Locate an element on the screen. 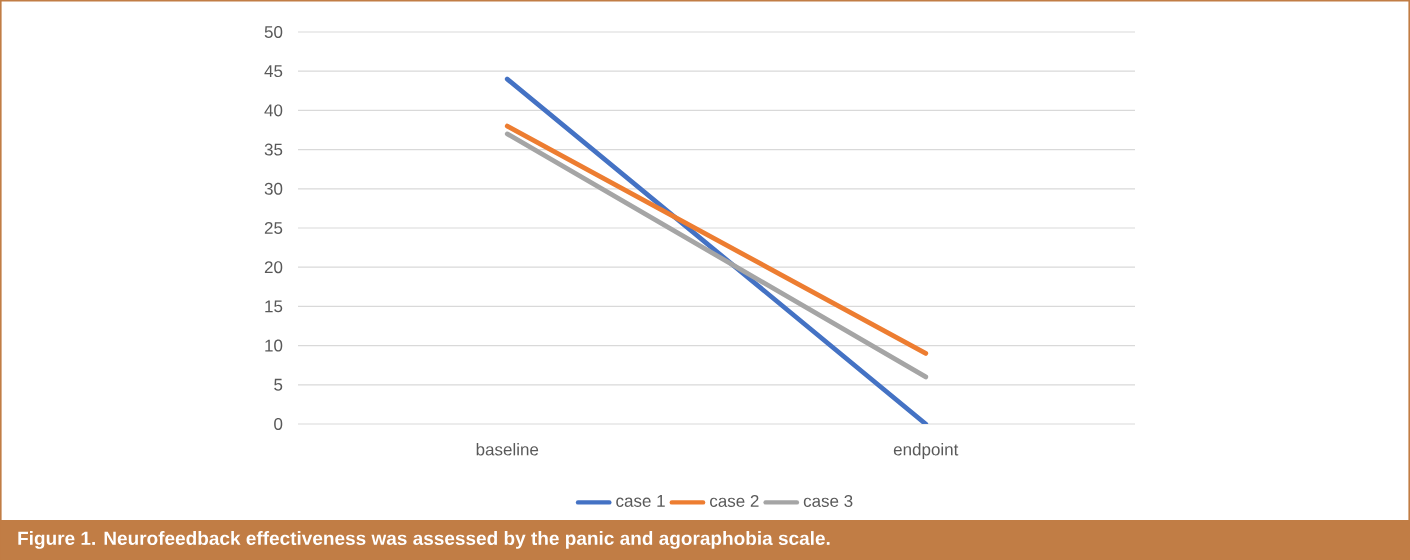 Image resolution: width=1410 pixels, height=560 pixels. caption: Figure 1. Neurofeedback effectiveness was assessed by the panic and agoraphobia scale. is located at coordinates (424, 540).